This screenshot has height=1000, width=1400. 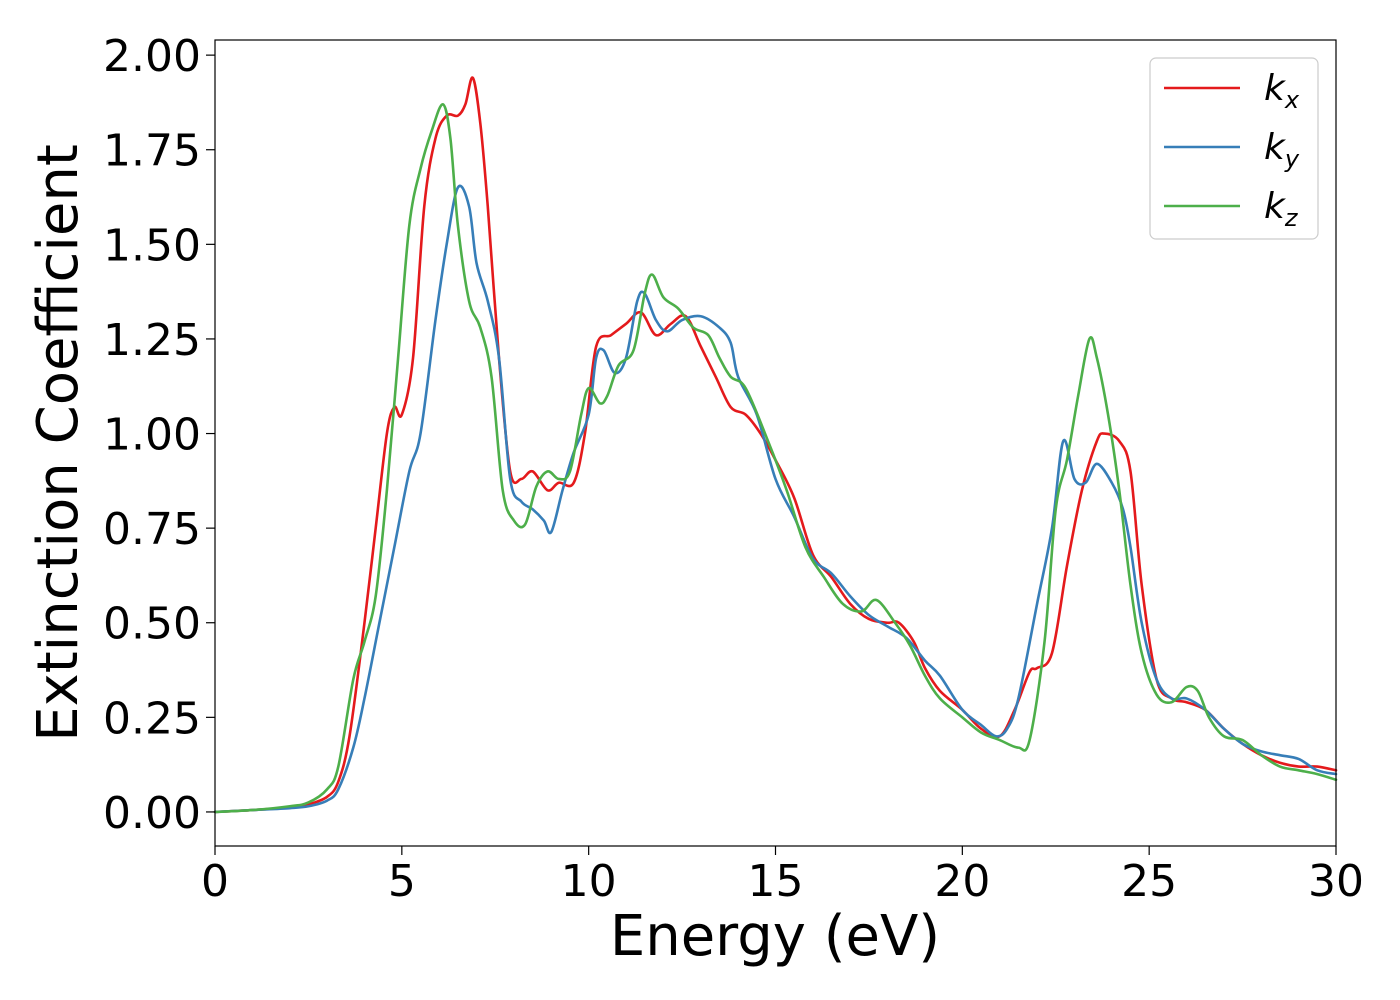 What do you see at coordinates (1281, 209) in the screenshot?
I see `legend-label-kz: kz` at bounding box center [1281, 209].